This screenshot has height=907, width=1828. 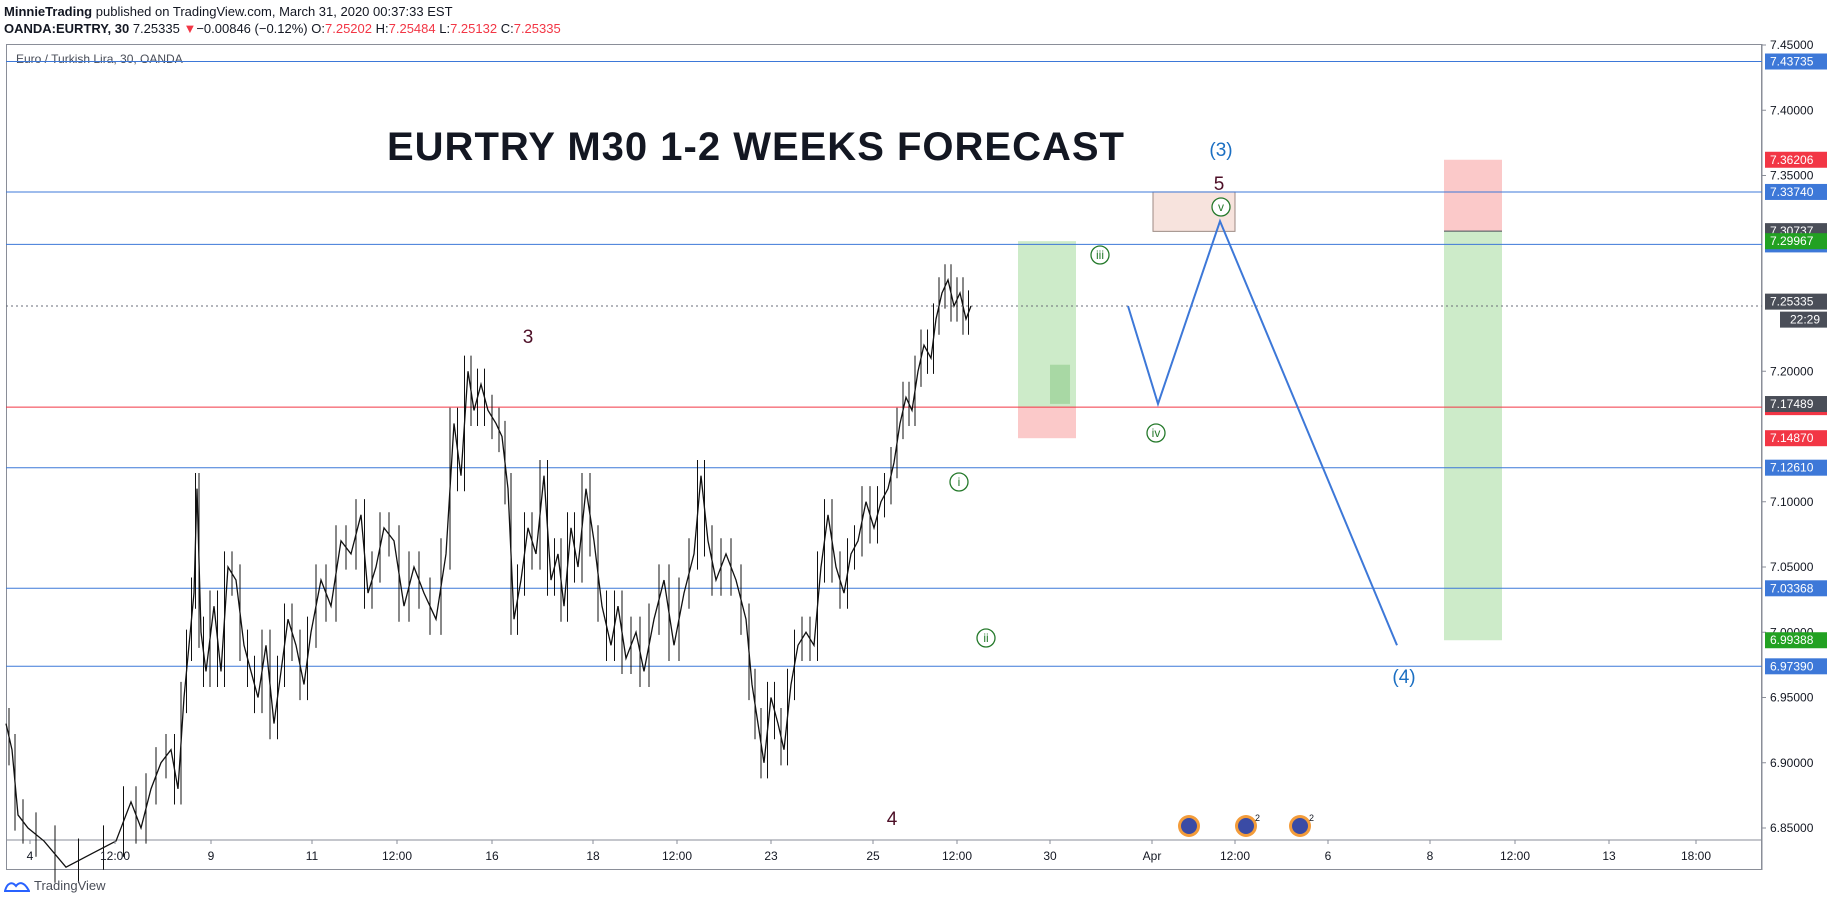 I want to click on price-badge-label: 7.12610, so click(x=1792, y=468).